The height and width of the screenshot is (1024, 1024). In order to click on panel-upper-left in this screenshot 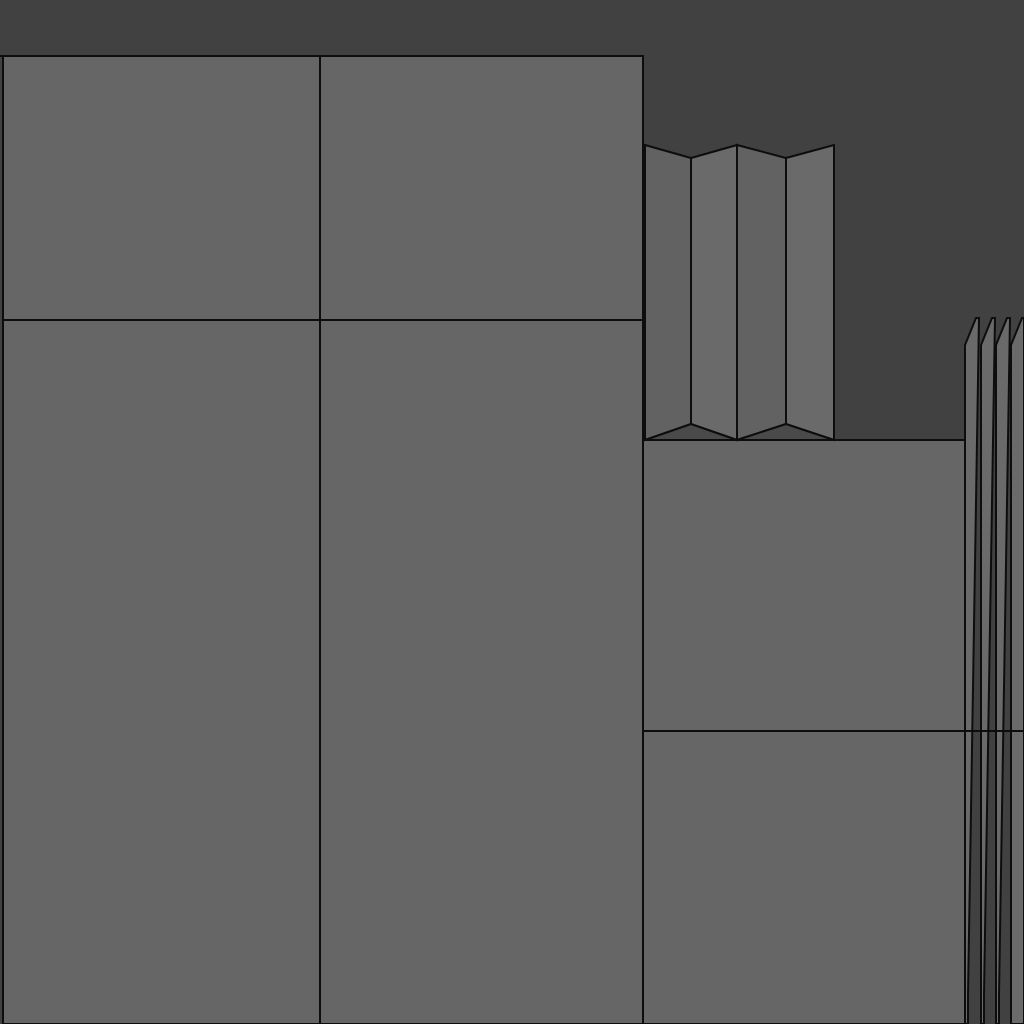, I will do `click(161, 188)`.